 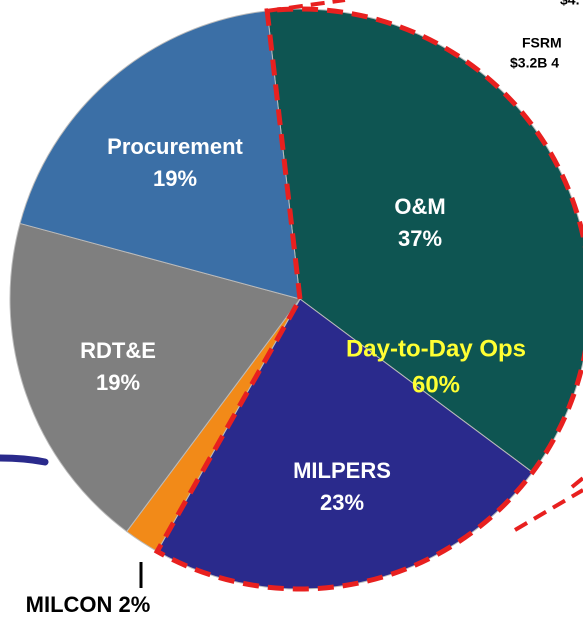 What do you see at coordinates (24, 460) in the screenshot?
I see `decor-stroke` at bounding box center [24, 460].